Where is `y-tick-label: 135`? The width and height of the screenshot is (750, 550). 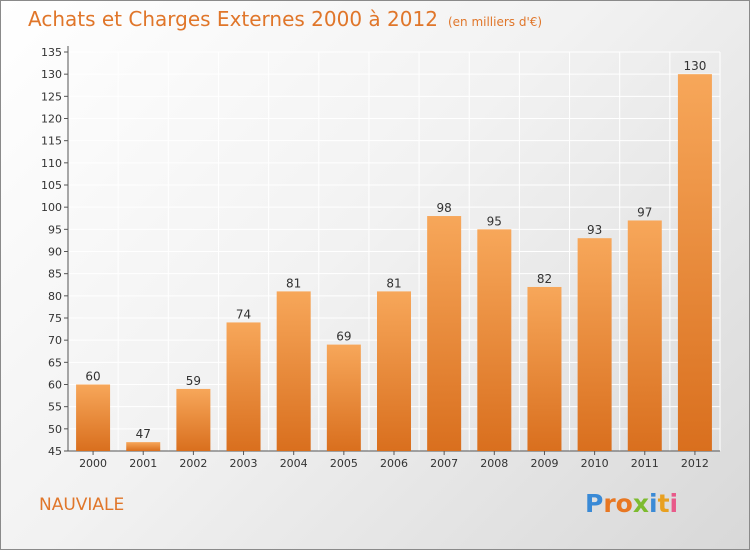
y-tick-label: 135 is located at coordinates (51, 52).